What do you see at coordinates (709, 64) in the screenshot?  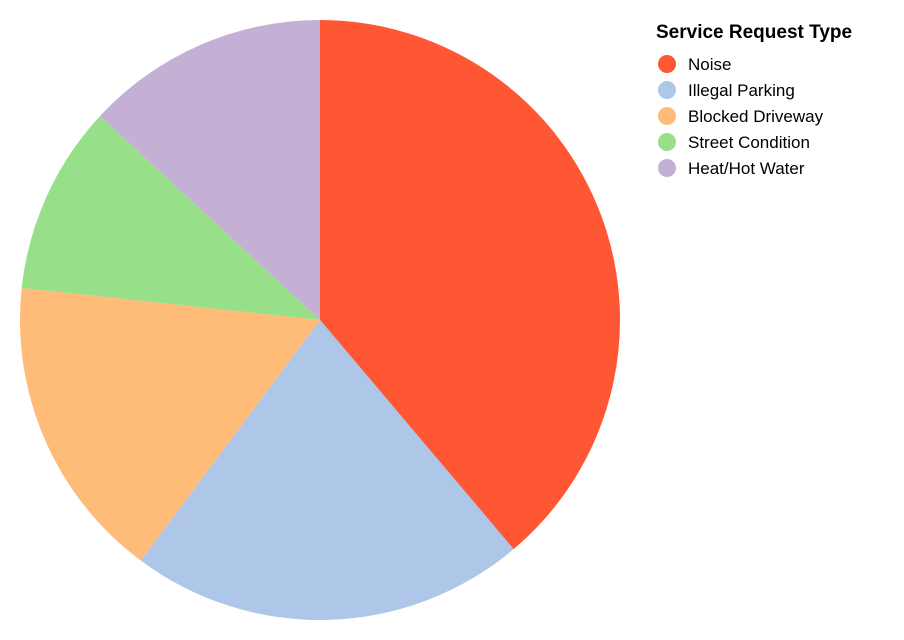 I see `legend-label: Noise` at bounding box center [709, 64].